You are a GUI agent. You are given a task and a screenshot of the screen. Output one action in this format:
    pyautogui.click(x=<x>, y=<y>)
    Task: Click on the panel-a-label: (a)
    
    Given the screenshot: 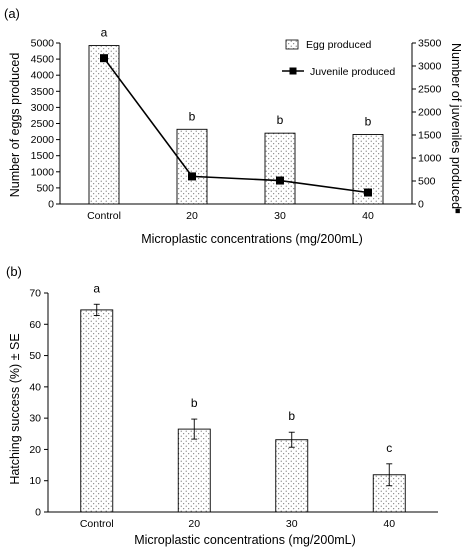 What is the action you would take?
    pyautogui.click(x=12, y=13)
    